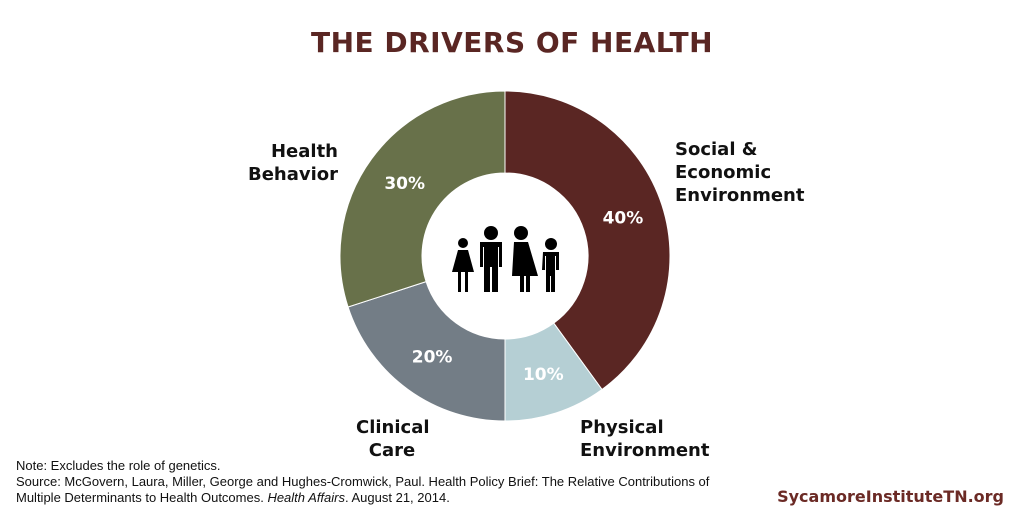 The width and height of the screenshot is (1024, 512). Describe the element at coordinates (723, 172) in the screenshot. I see `label-line: Economic` at that location.